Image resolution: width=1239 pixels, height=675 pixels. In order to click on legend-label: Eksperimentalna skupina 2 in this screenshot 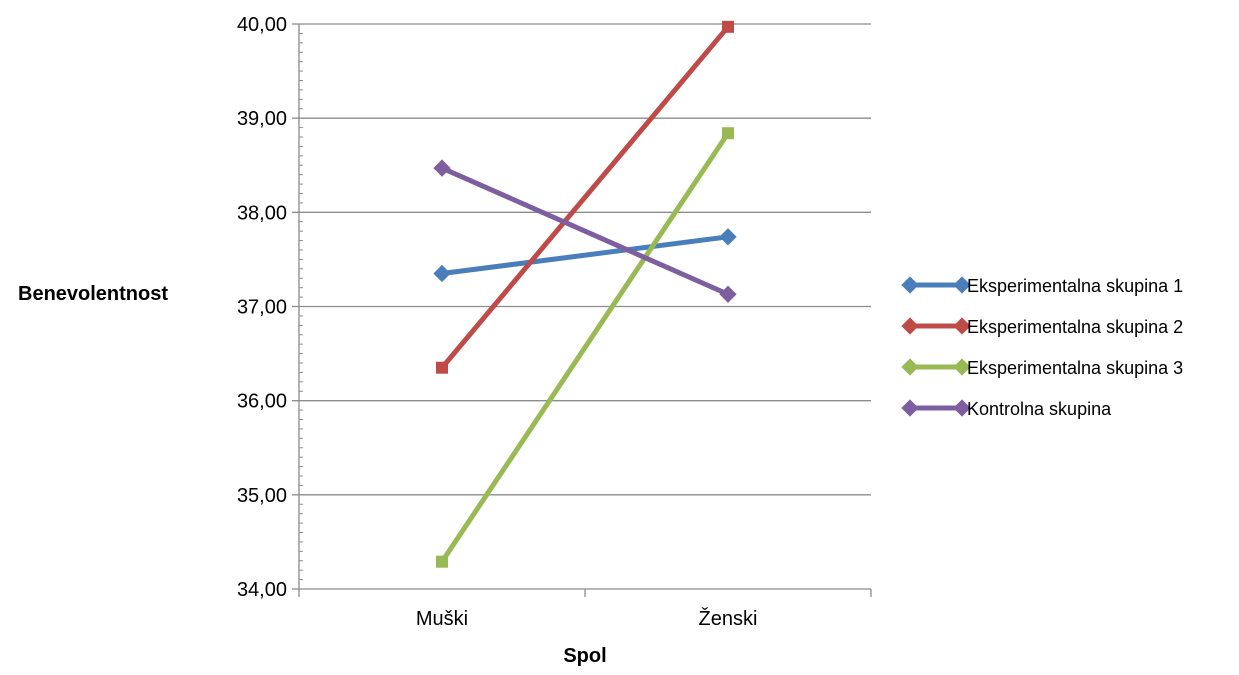, I will do `click(1075, 327)`.